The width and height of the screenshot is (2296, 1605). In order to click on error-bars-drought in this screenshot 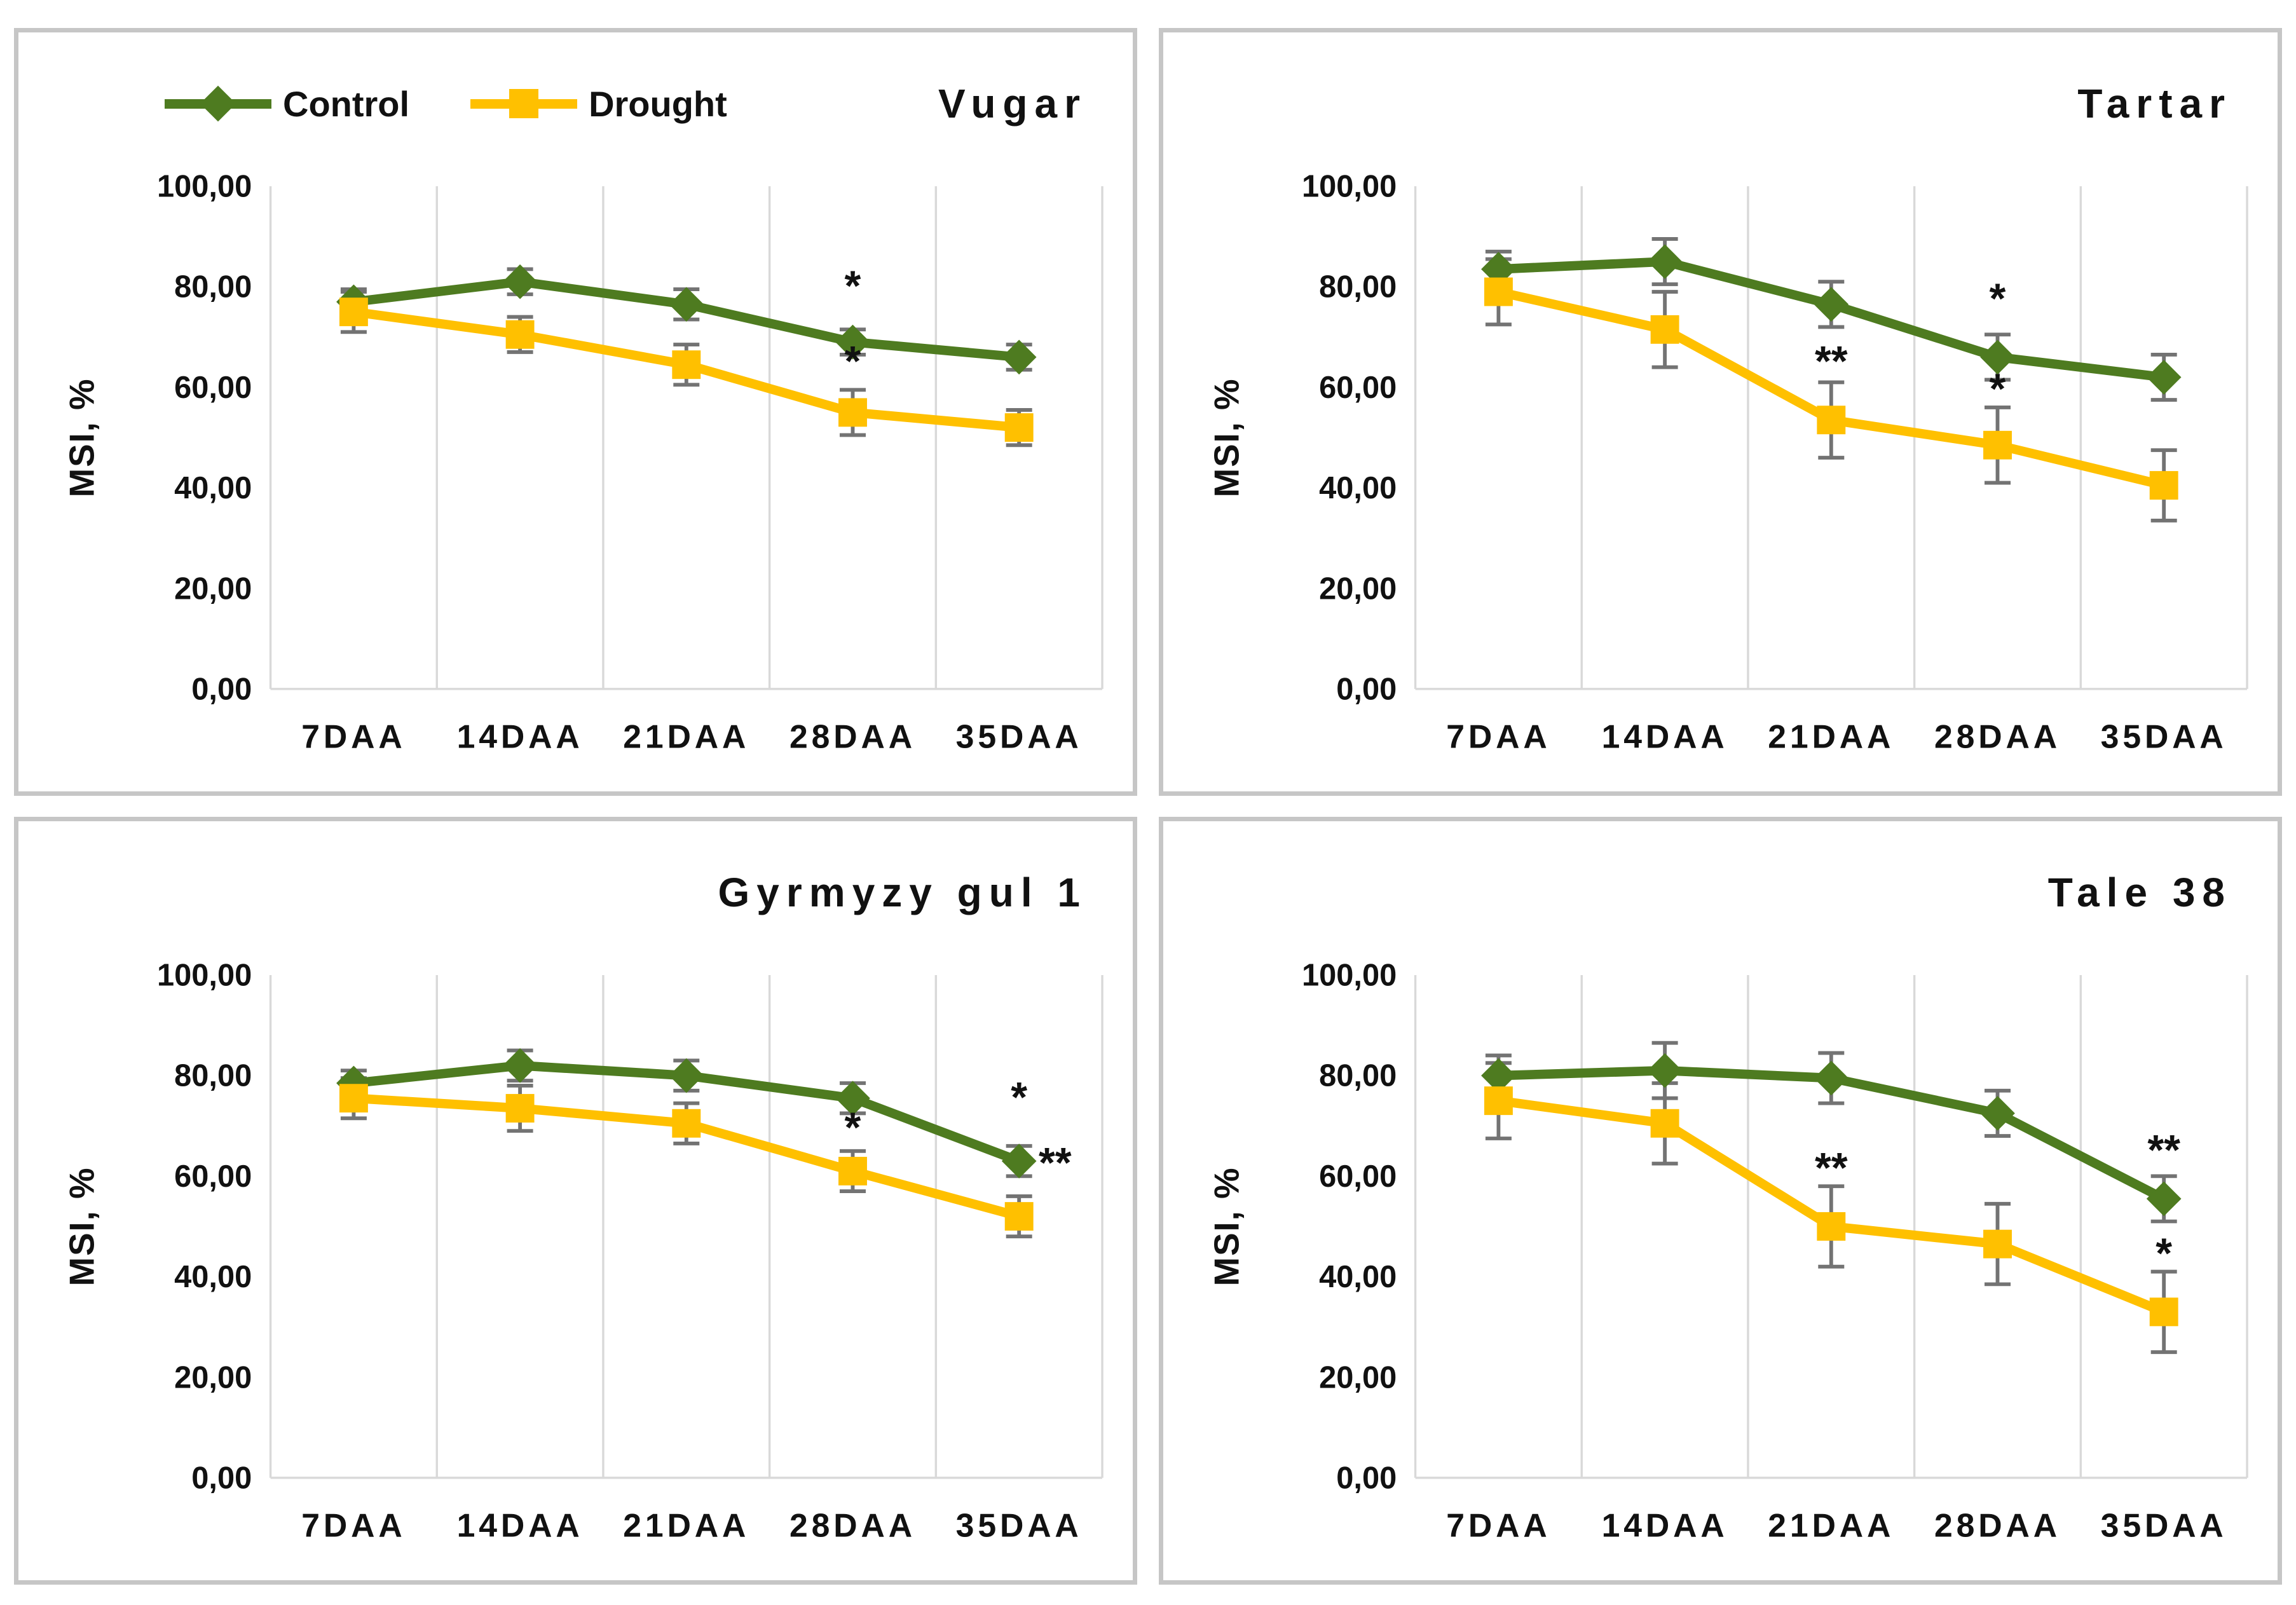, I will do `click(1831, 1208)`.